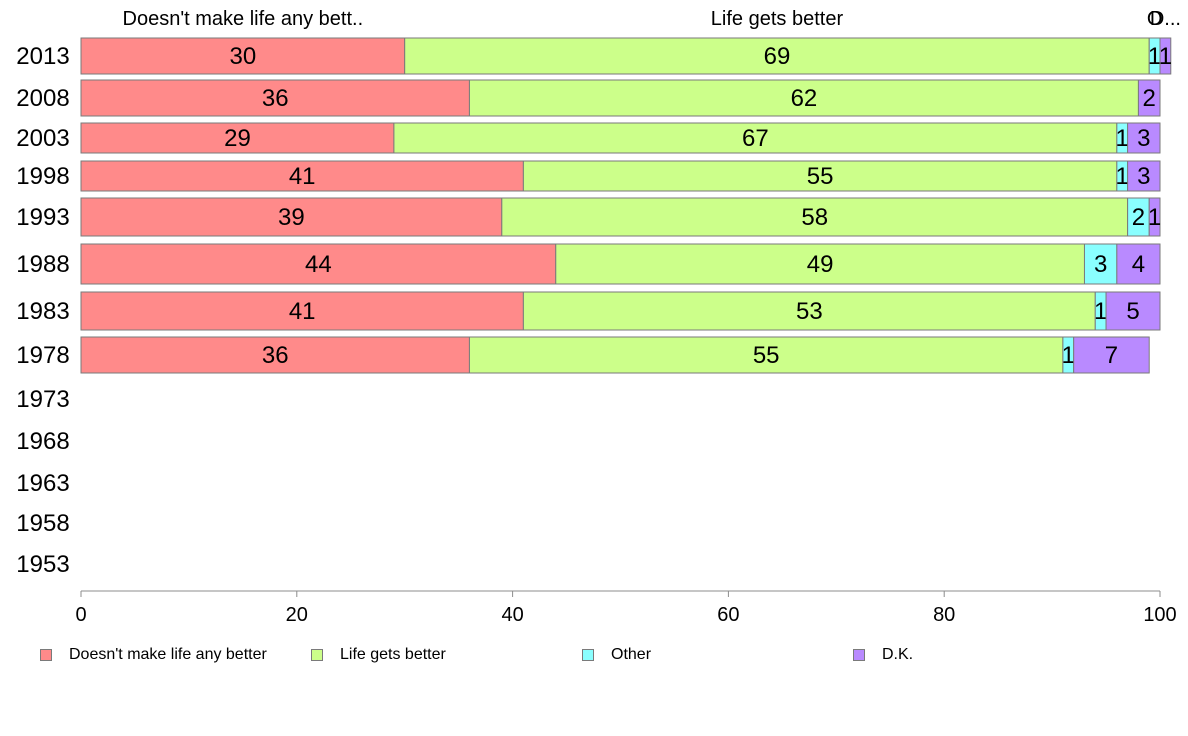  I want to click on y-tick-label: 1998, so click(42, 176).